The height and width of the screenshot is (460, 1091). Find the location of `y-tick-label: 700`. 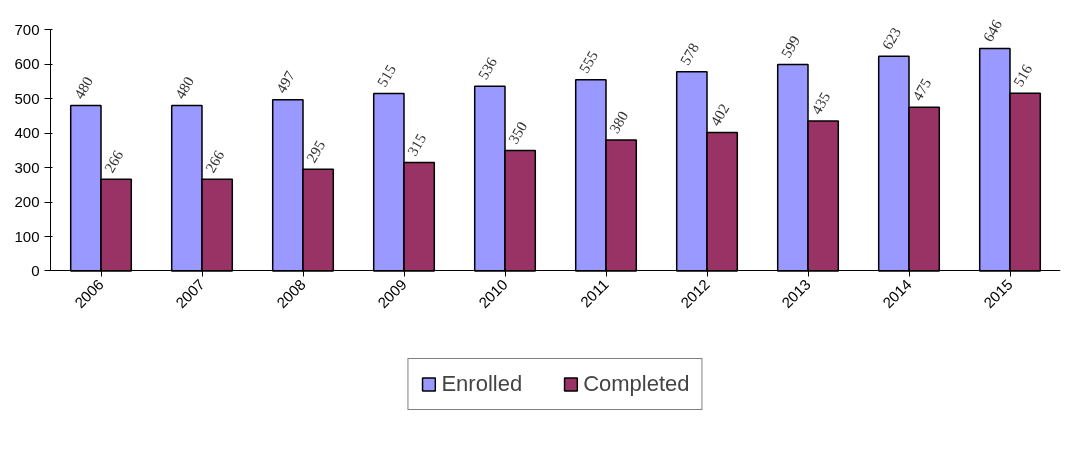

y-tick-label: 700 is located at coordinates (27, 29).